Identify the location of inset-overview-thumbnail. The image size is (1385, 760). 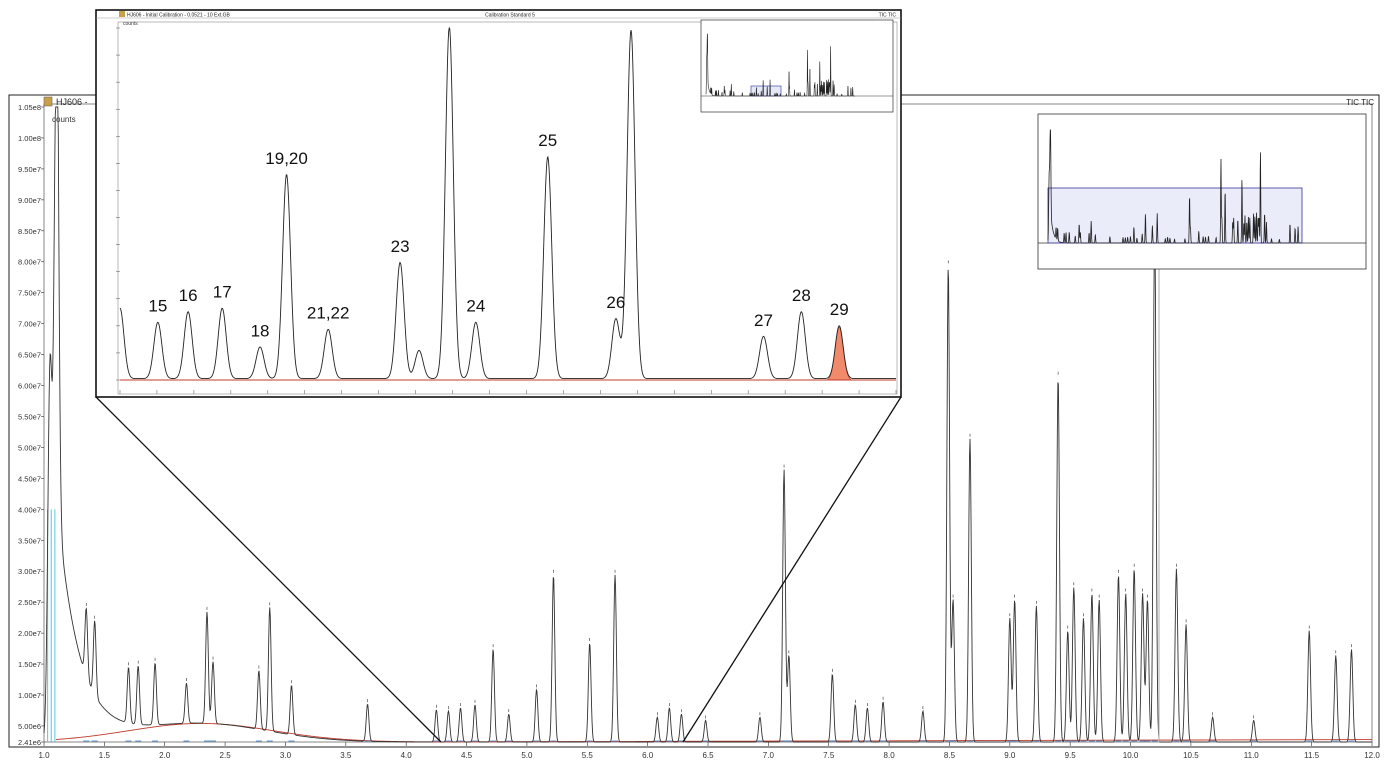
(797, 66).